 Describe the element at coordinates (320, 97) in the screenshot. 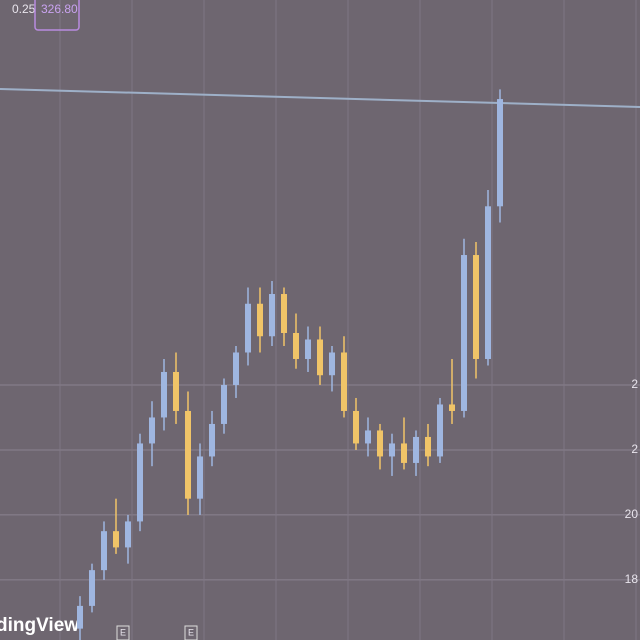

I see `price-line` at that location.